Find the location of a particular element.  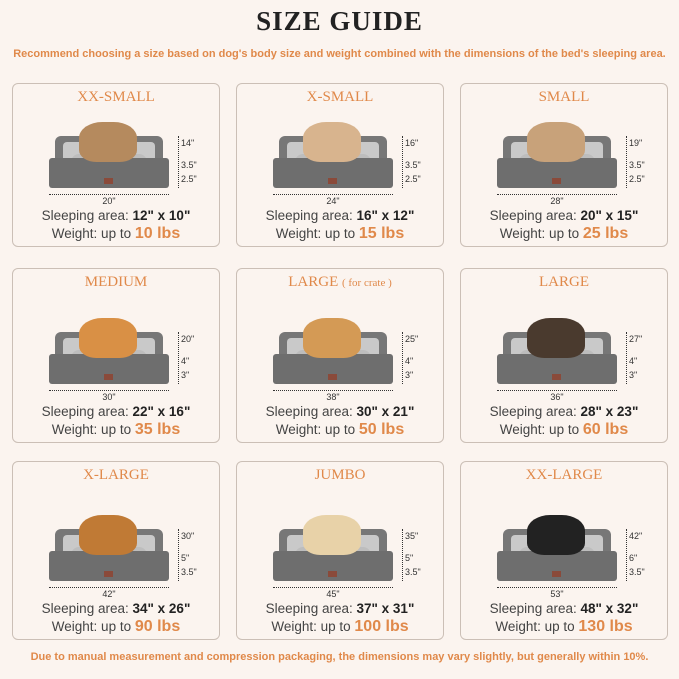

height-dim: 35" is located at coordinates (412, 536).